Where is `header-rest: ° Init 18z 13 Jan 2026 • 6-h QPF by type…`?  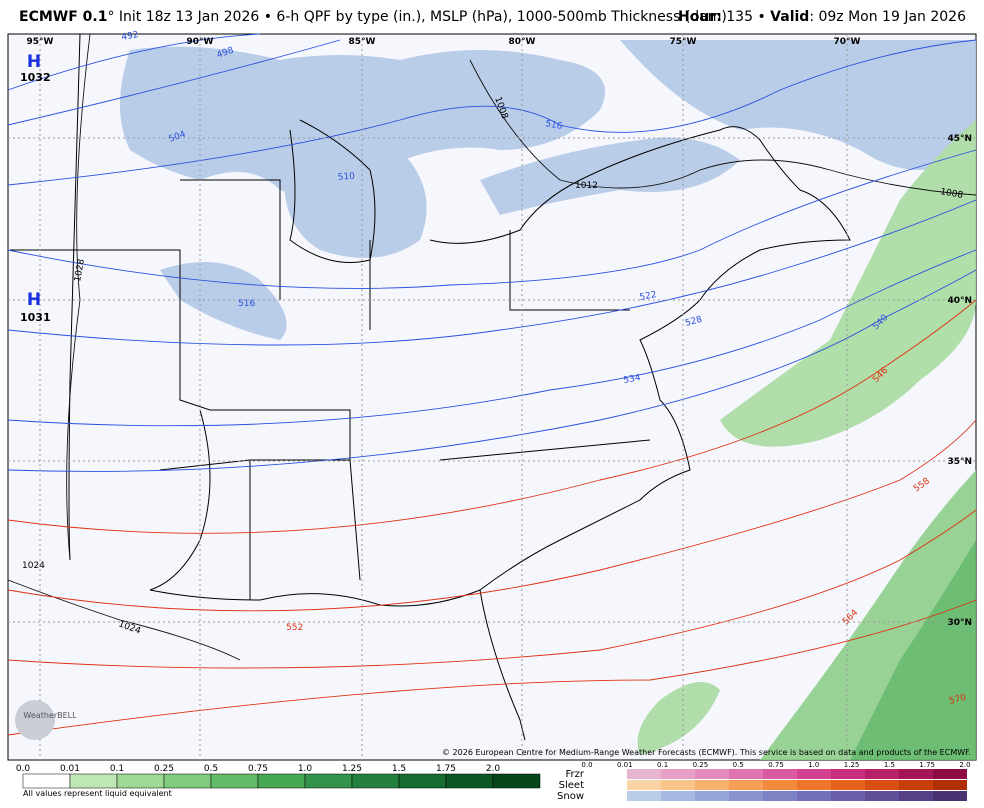
header-rest: ° Init 18z 13 Jan 2026 • 6-h QPF by type… is located at coordinates (417, 17).